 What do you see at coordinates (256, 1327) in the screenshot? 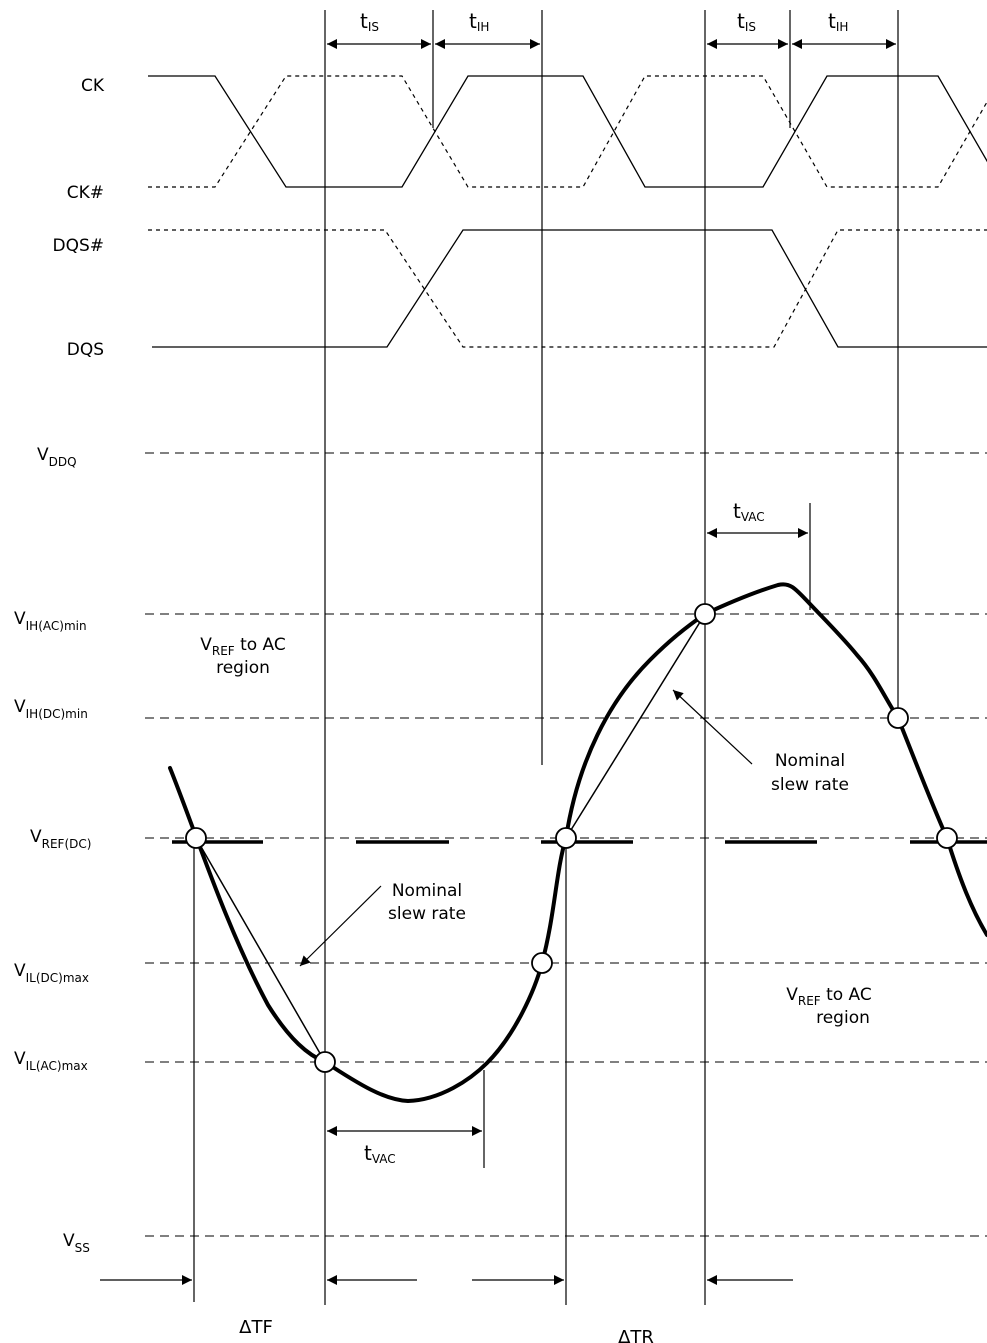
I see `delta-tf-label: ΔTF` at bounding box center [256, 1327].